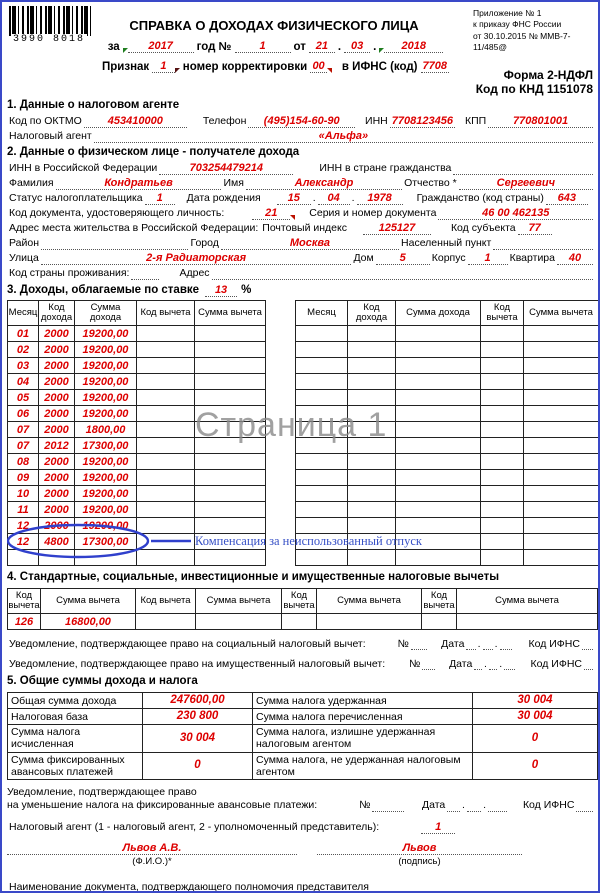 This screenshot has height=893, width=600. What do you see at coordinates (76, 198) in the screenshot?
I see `field-label: Статус налогоплательщика` at bounding box center [76, 198].